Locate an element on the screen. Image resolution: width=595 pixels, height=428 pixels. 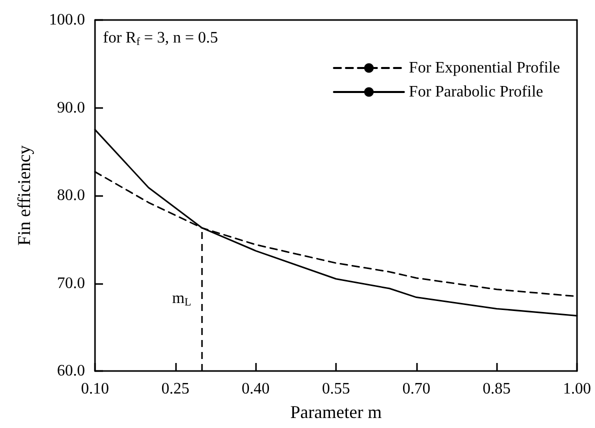
x-tick-label: 0.70 is located at coordinates (416, 389).